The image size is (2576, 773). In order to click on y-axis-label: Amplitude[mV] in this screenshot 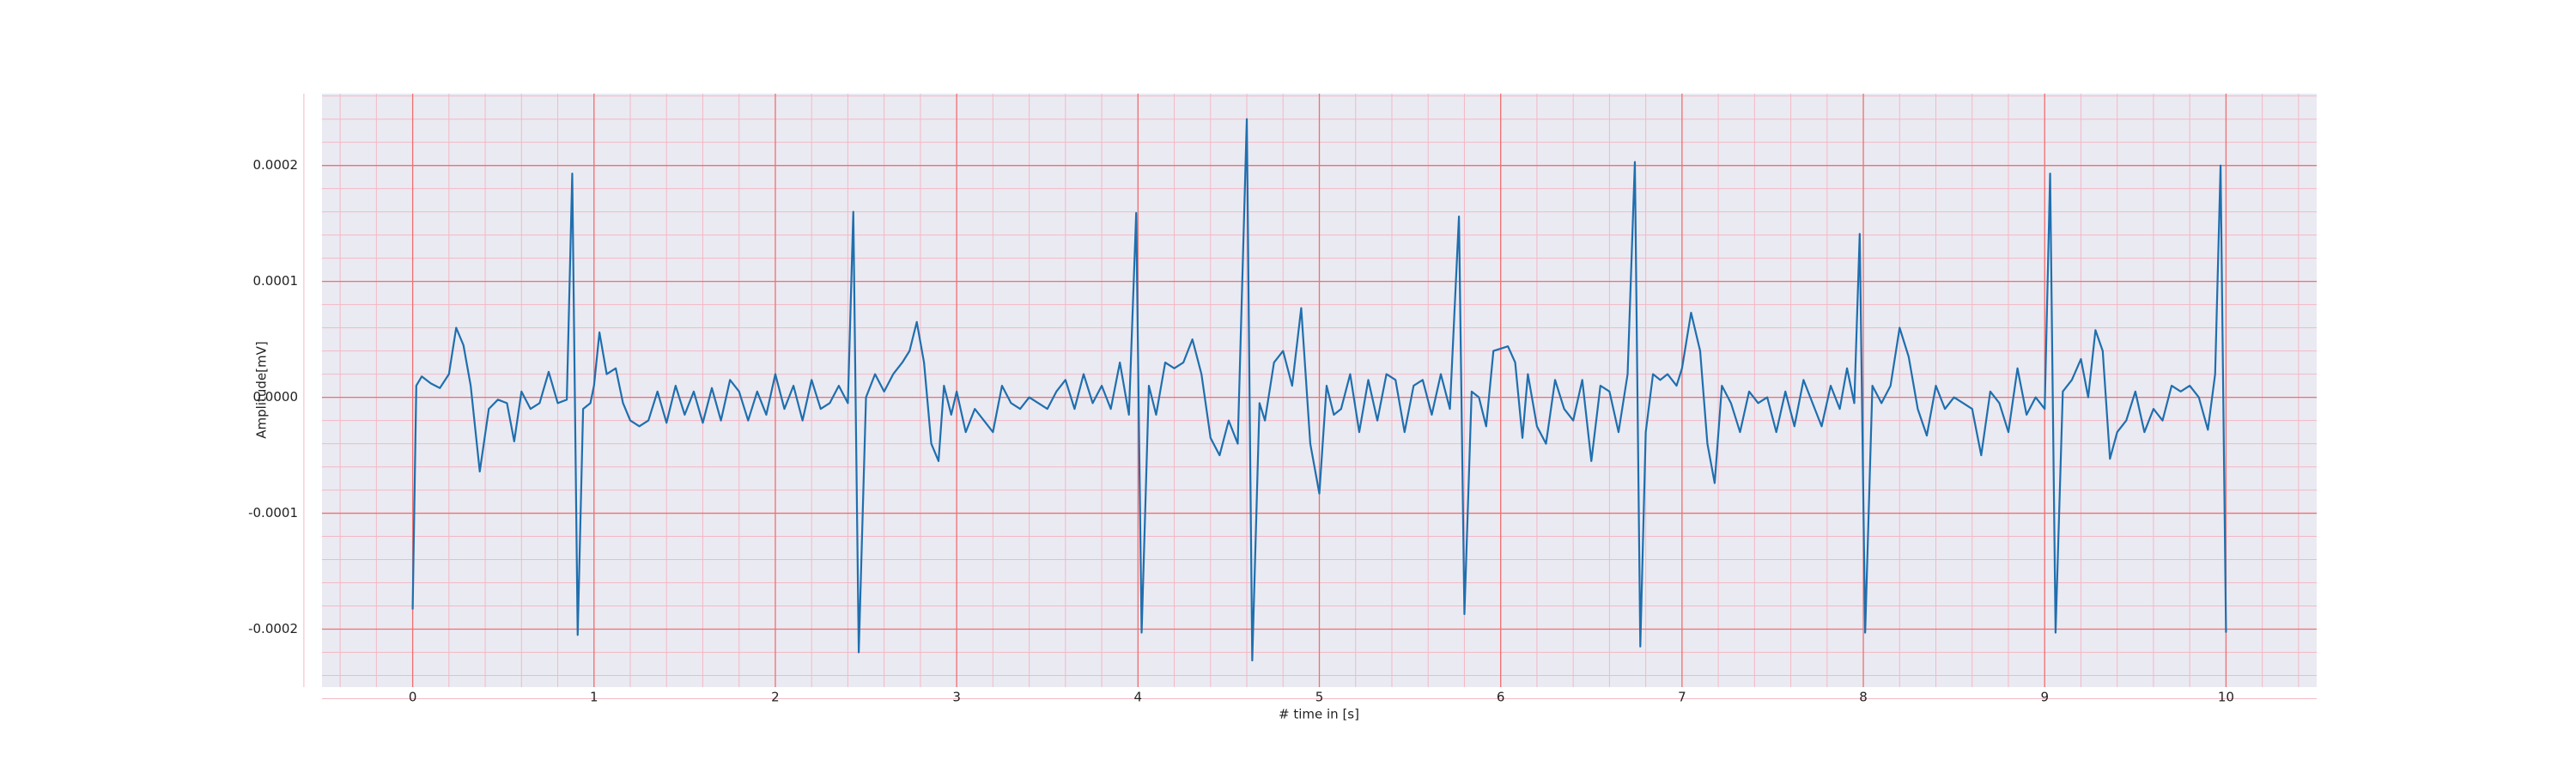, I will do `click(262, 389)`.